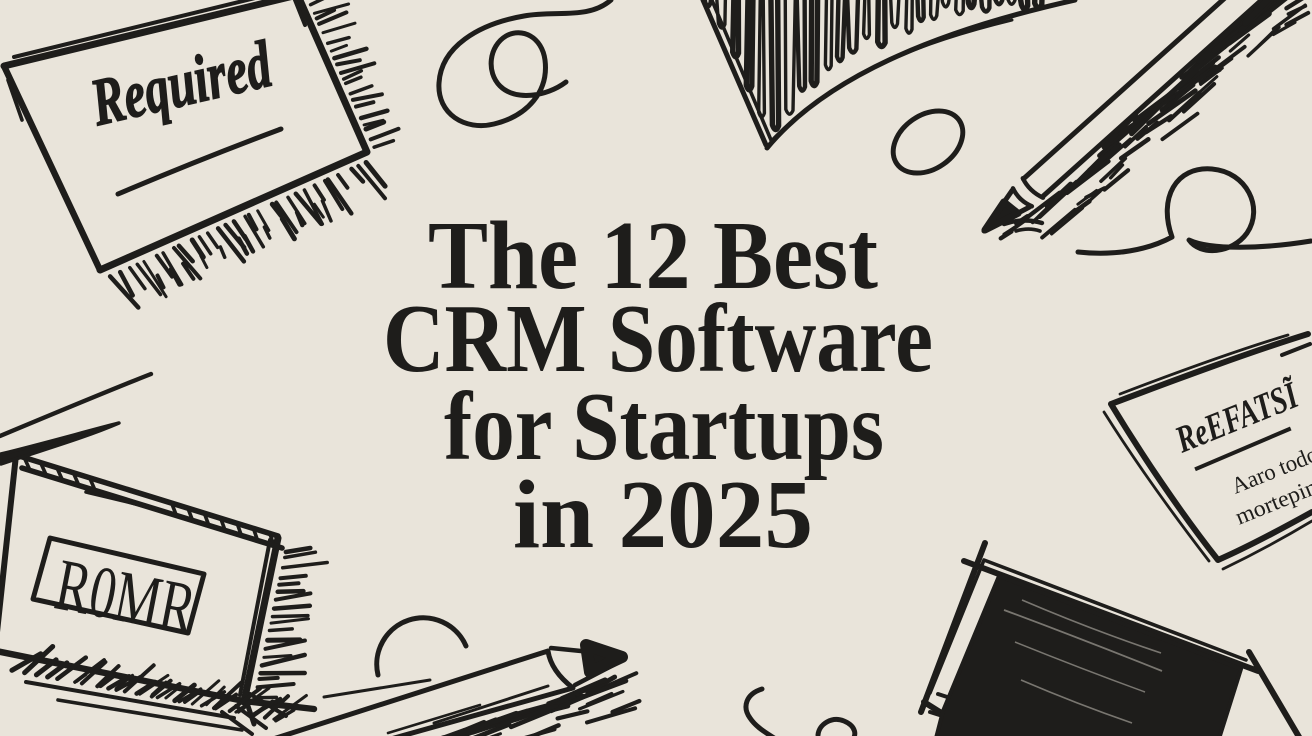  Describe the element at coordinates (663, 514) in the screenshot. I see `svg-text: in 2025` at that location.